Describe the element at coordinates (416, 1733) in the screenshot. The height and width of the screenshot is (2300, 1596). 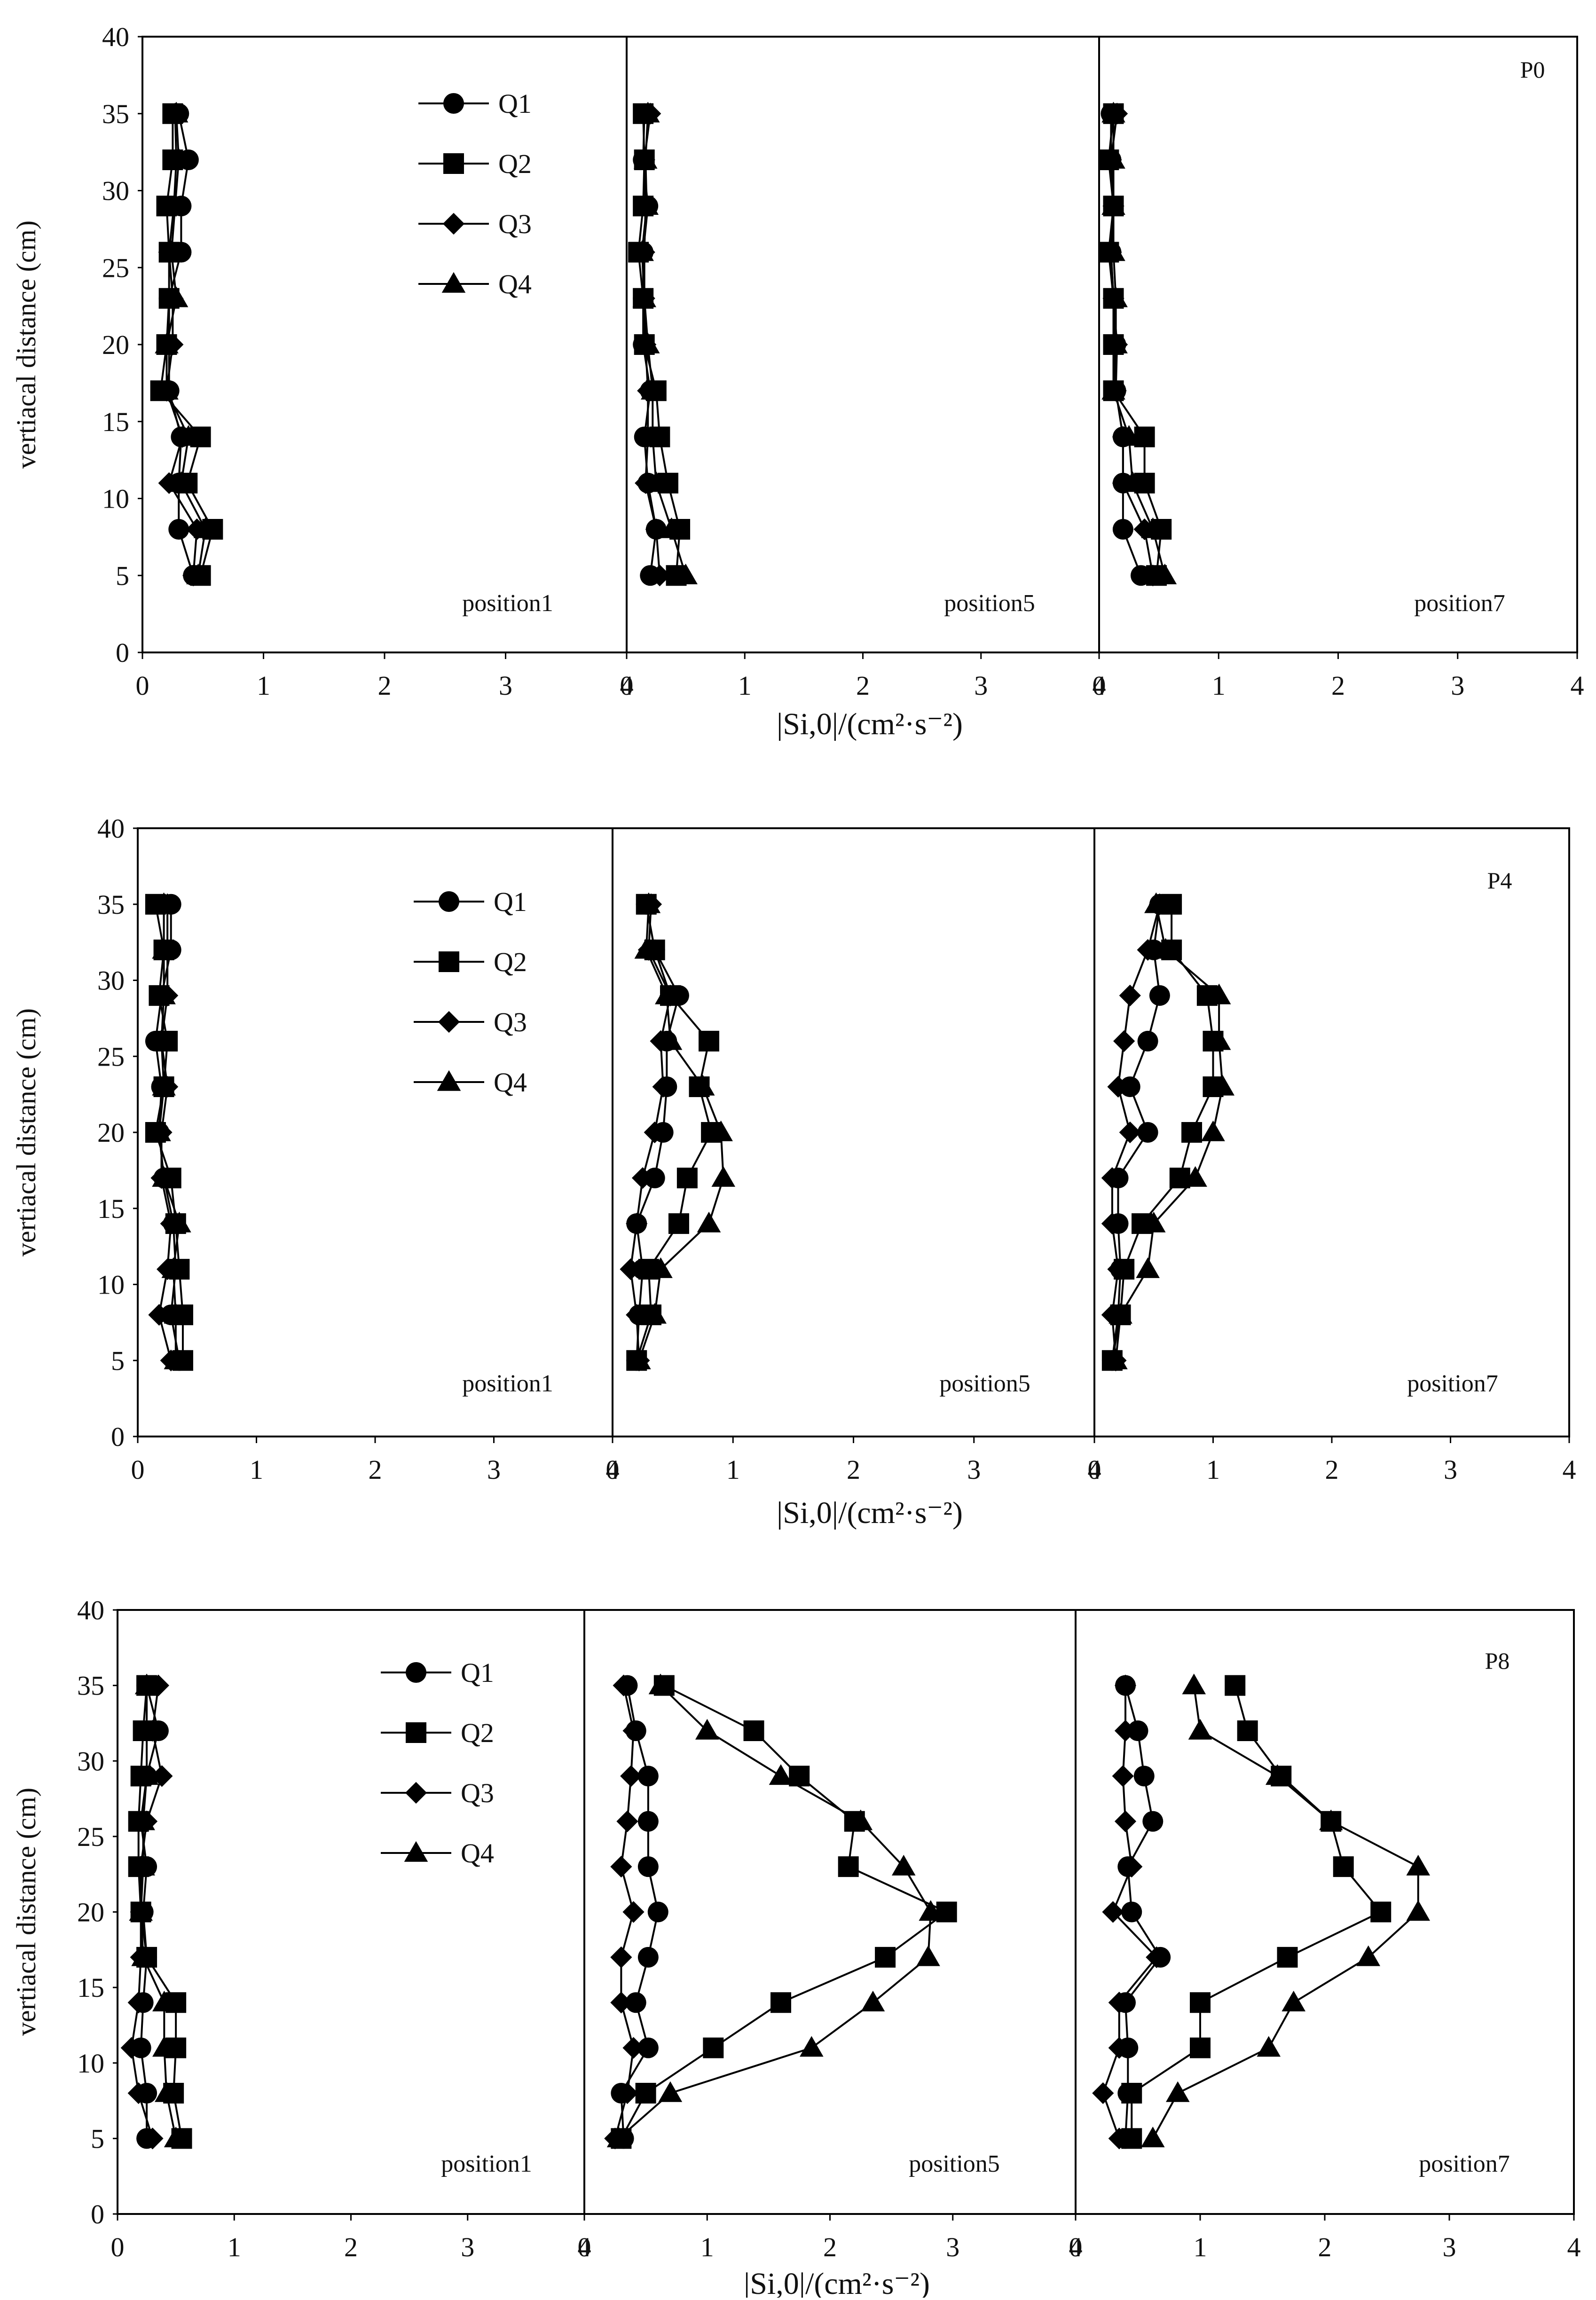
I see `legend-marker-q2` at that location.